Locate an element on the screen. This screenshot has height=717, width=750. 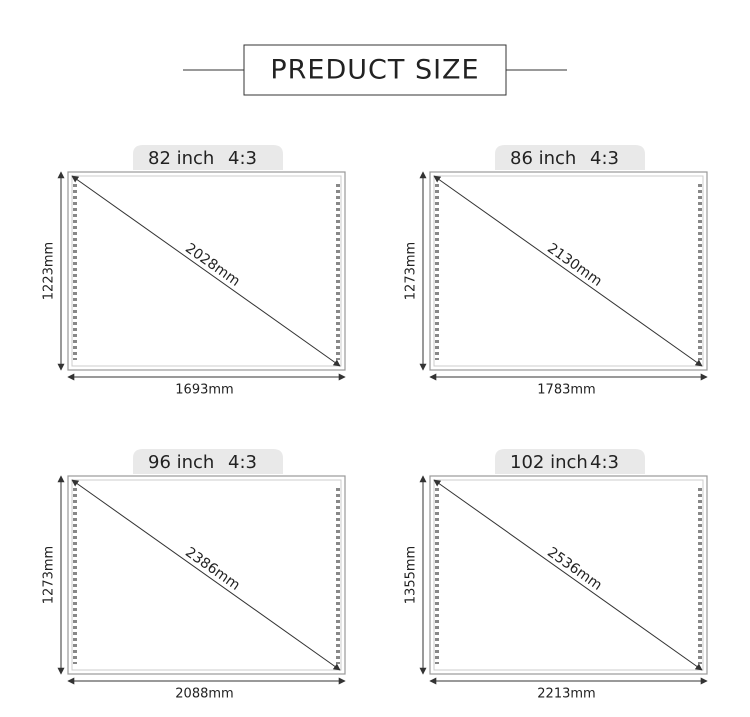
height-label: 1223mm is located at coordinates (49, 271).